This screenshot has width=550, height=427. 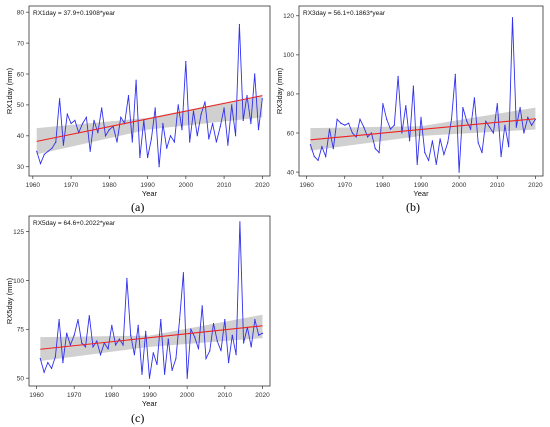 What do you see at coordinates (535, 185) in the screenshot?
I see `x-tick-label: 2020` at bounding box center [535, 185].